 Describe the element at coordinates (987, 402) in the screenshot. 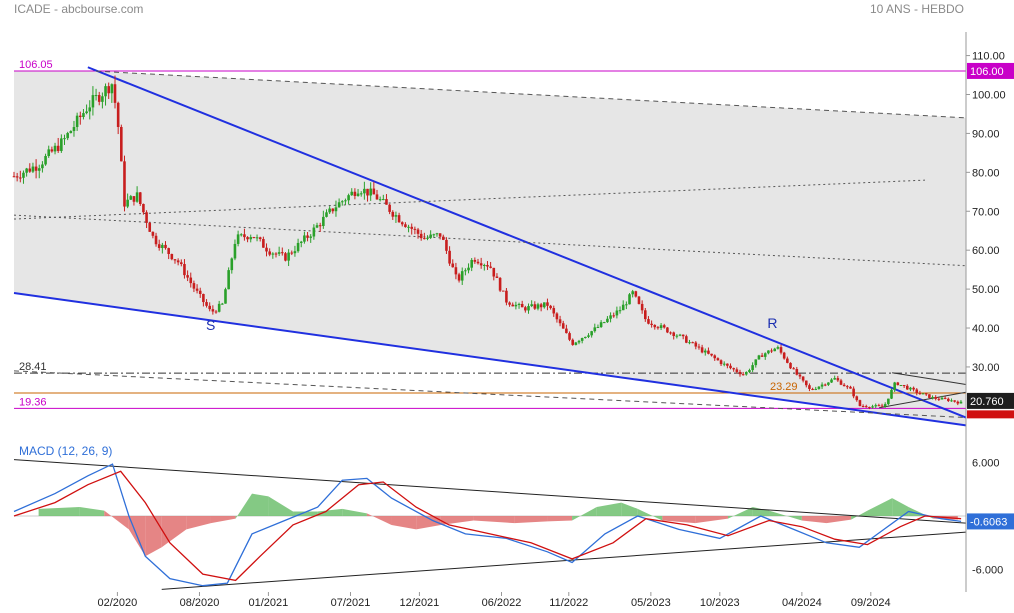

I see `last-price-badge-text: 20.760` at that location.